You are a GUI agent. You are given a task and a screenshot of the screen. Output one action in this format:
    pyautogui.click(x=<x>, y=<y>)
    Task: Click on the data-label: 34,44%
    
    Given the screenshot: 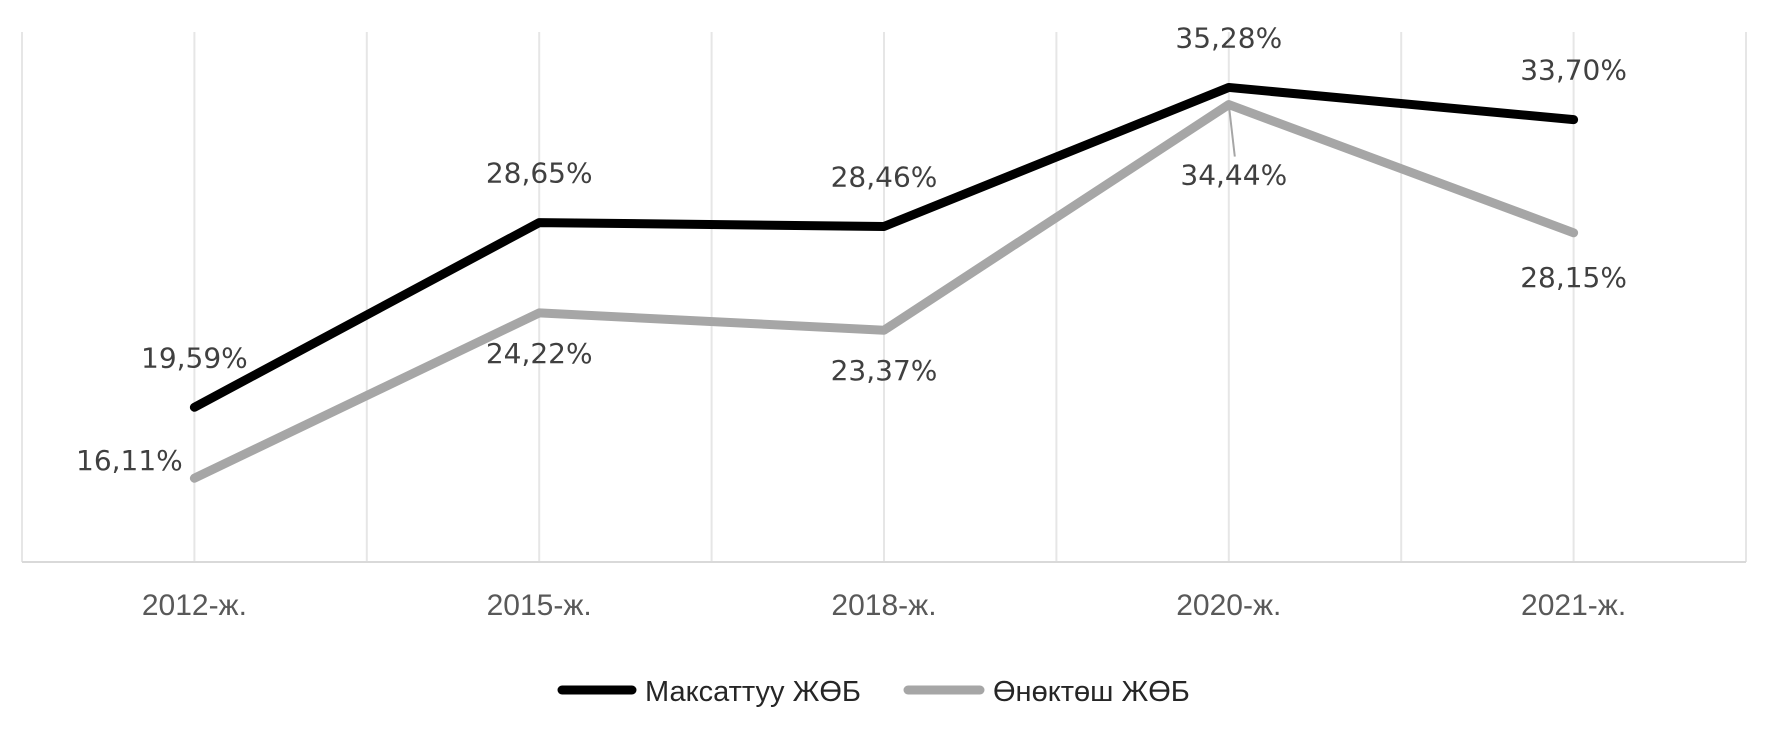 What is the action you would take?
    pyautogui.click(x=1233, y=175)
    